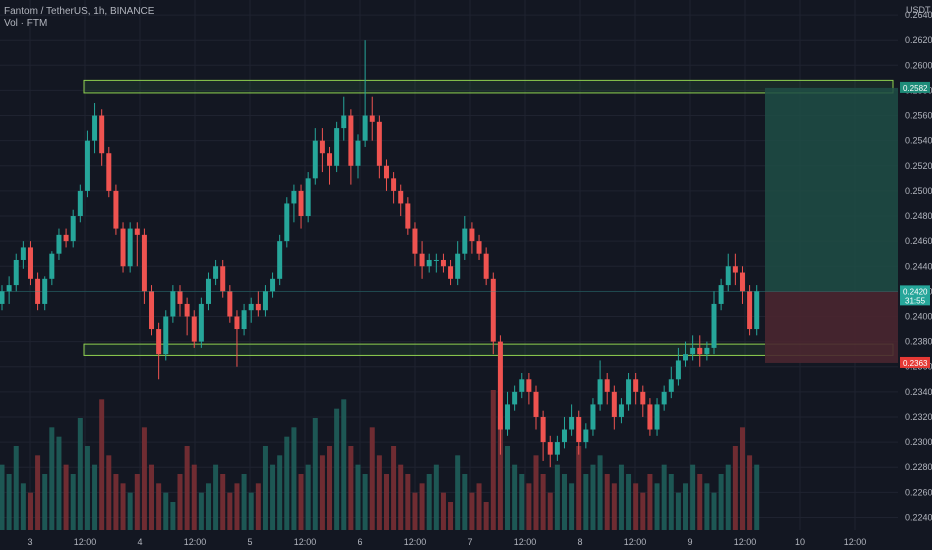  I want to click on target-price-label: 0.2582, so click(915, 88).